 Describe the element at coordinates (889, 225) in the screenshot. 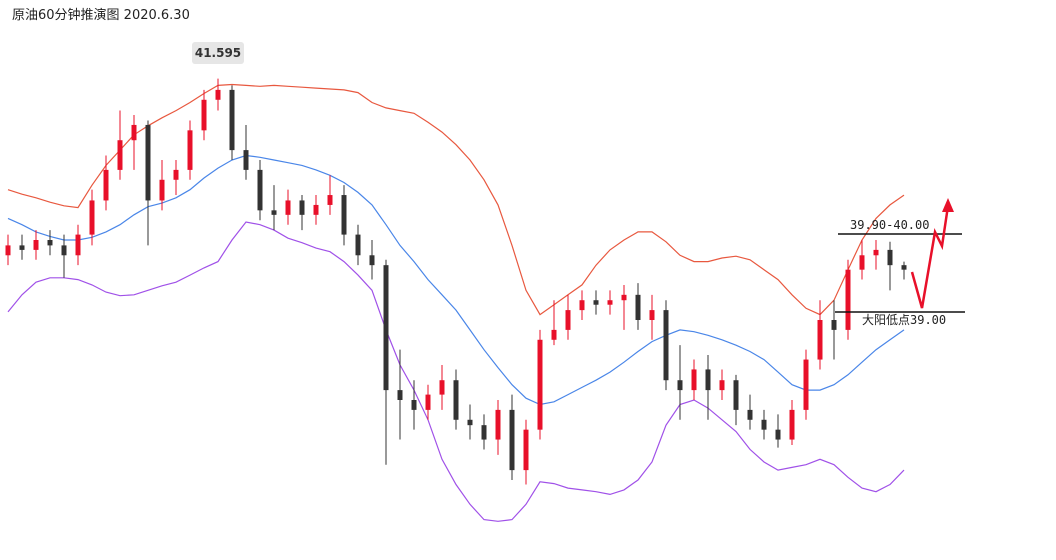

I see `resistance-label: 39.90-40.00` at that location.